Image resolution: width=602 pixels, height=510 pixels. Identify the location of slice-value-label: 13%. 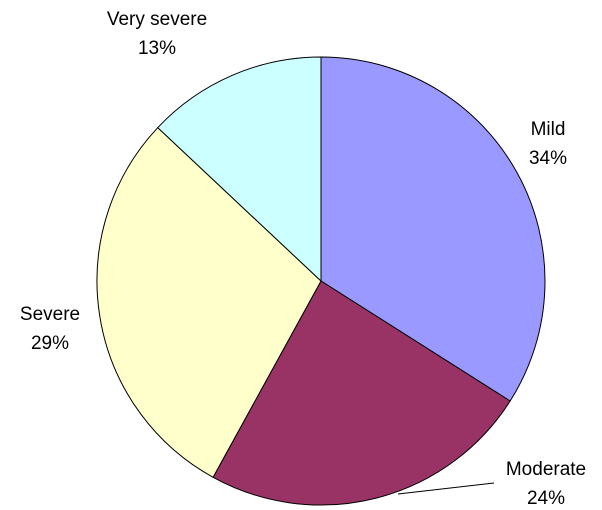
(157, 48).